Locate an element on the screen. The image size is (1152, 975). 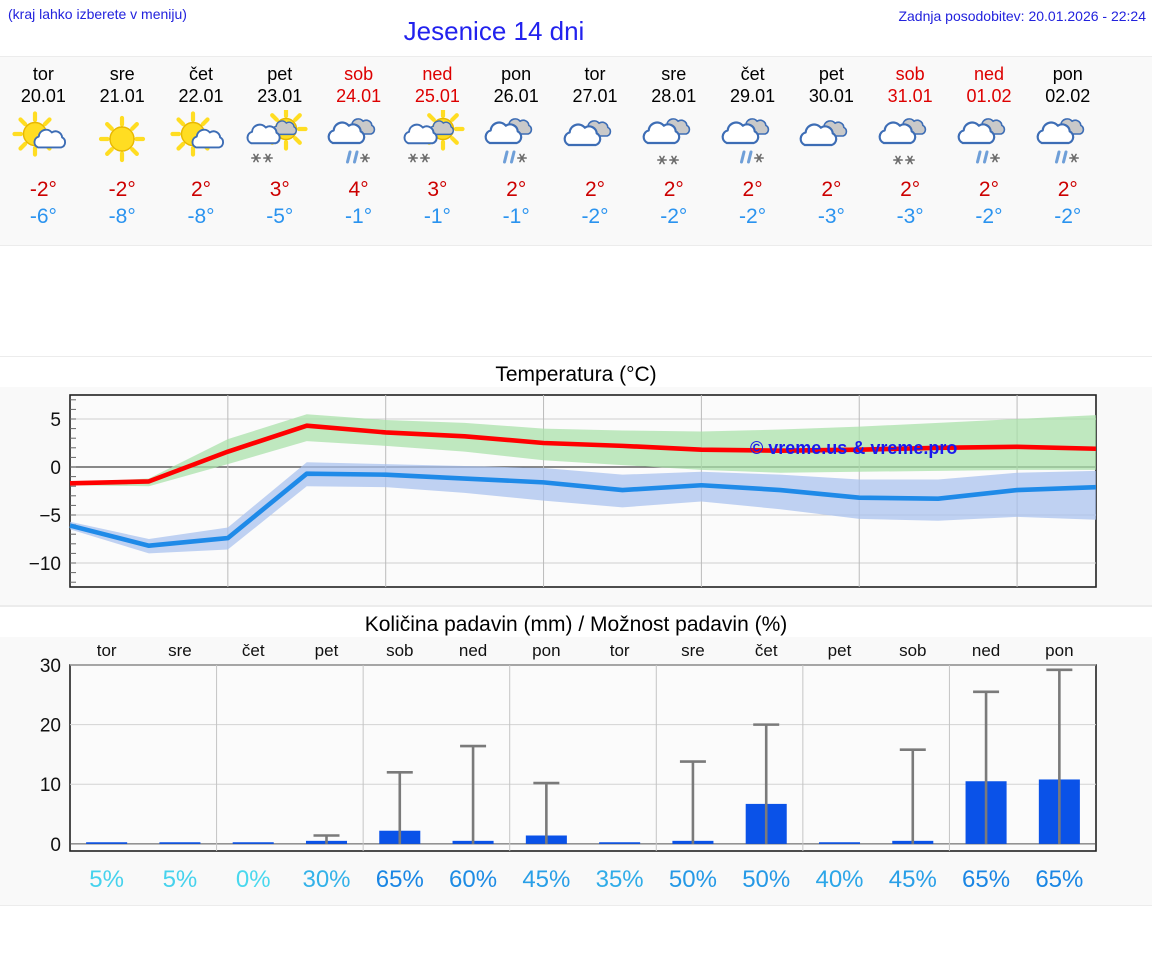
day-date: 21.01 is located at coordinates (122, 96).